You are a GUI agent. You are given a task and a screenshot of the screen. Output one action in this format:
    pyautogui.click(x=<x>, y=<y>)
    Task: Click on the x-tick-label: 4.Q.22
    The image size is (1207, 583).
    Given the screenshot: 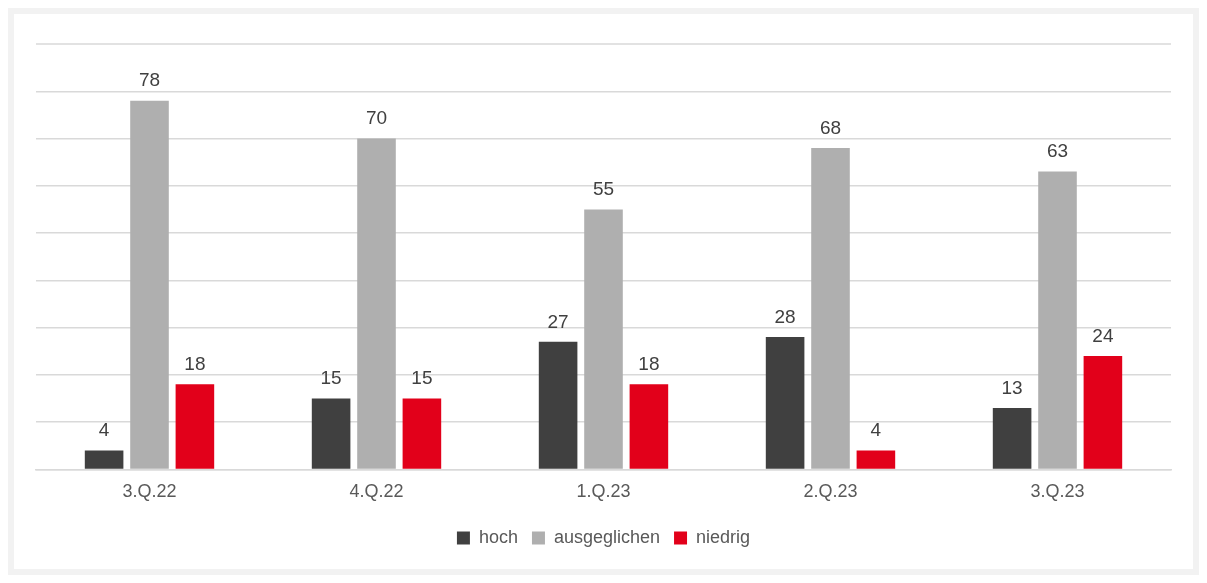 What is the action you would take?
    pyautogui.click(x=376, y=491)
    